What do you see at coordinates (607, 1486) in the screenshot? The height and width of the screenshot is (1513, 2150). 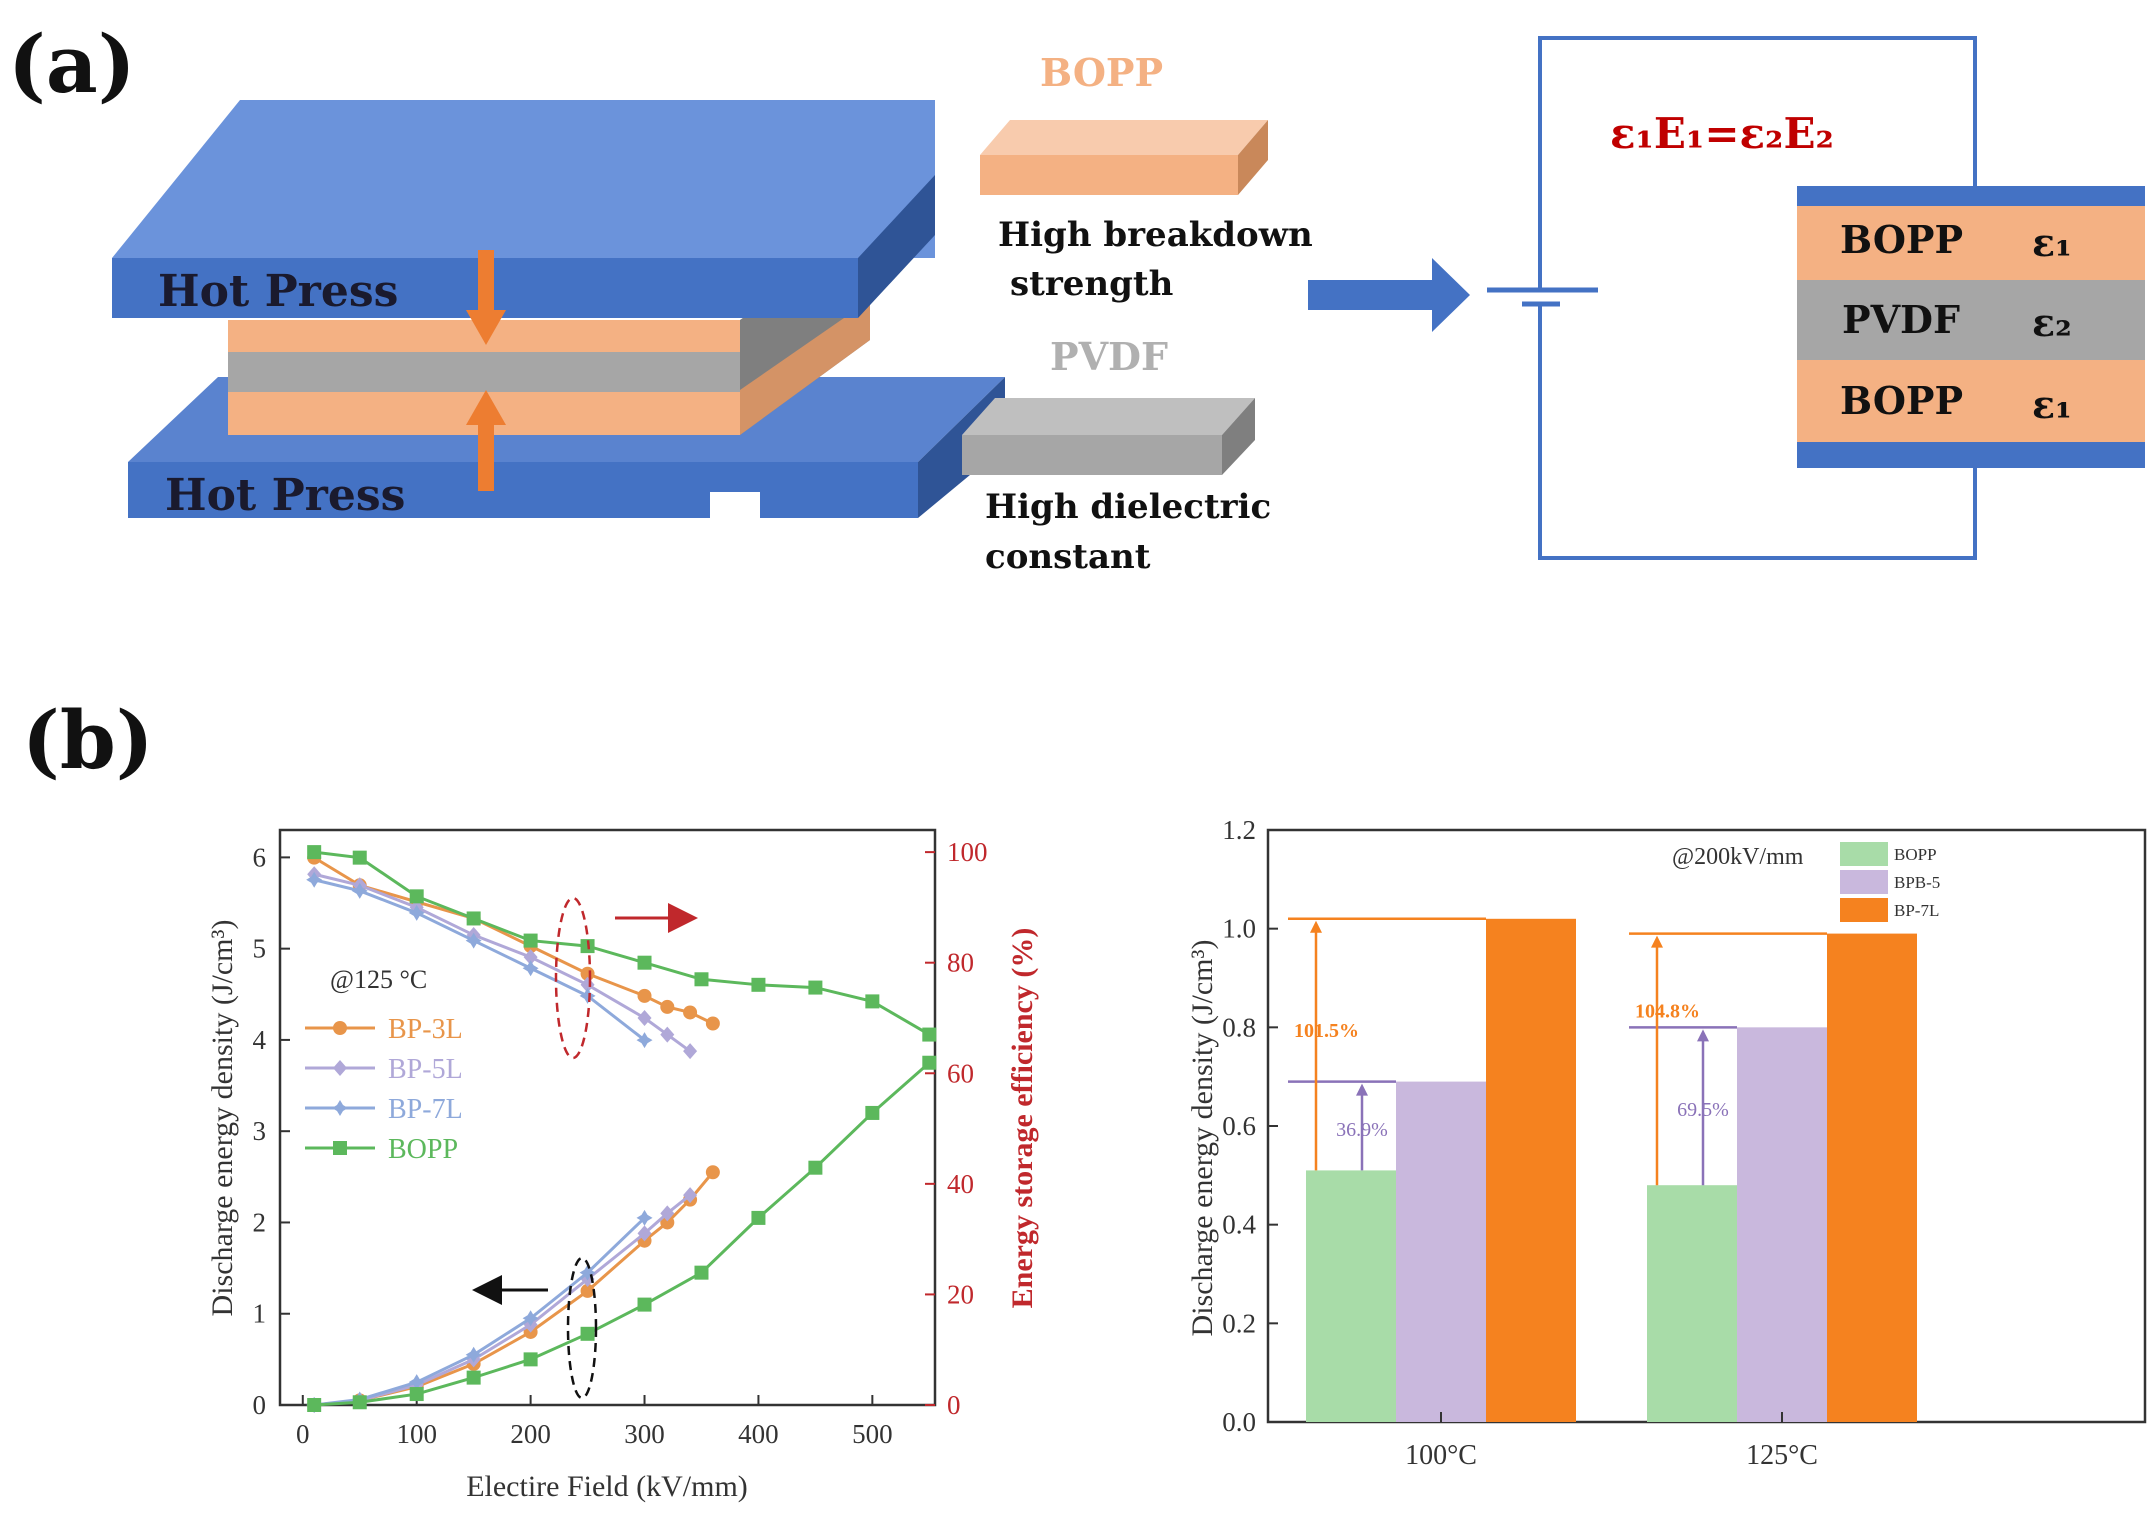 I see `line-chart-xlabel: Electire Field (kV/mm)` at bounding box center [607, 1486].